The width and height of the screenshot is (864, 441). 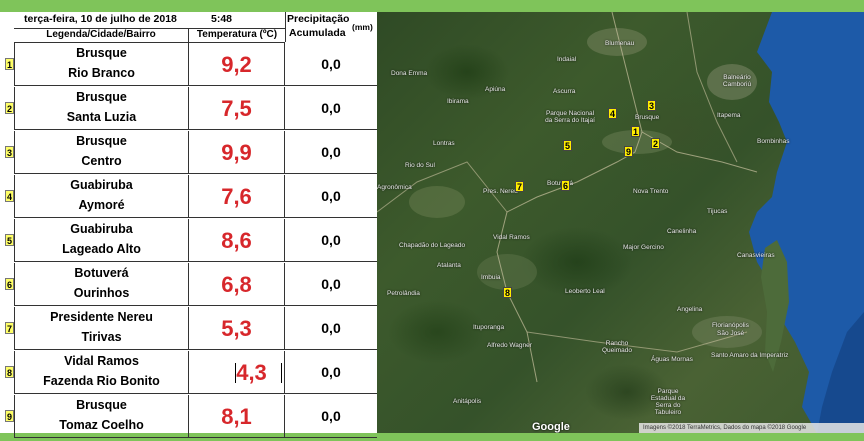 What do you see at coordinates (9, 240) in the screenshot?
I see `station-number-badge: 5` at bounding box center [9, 240].